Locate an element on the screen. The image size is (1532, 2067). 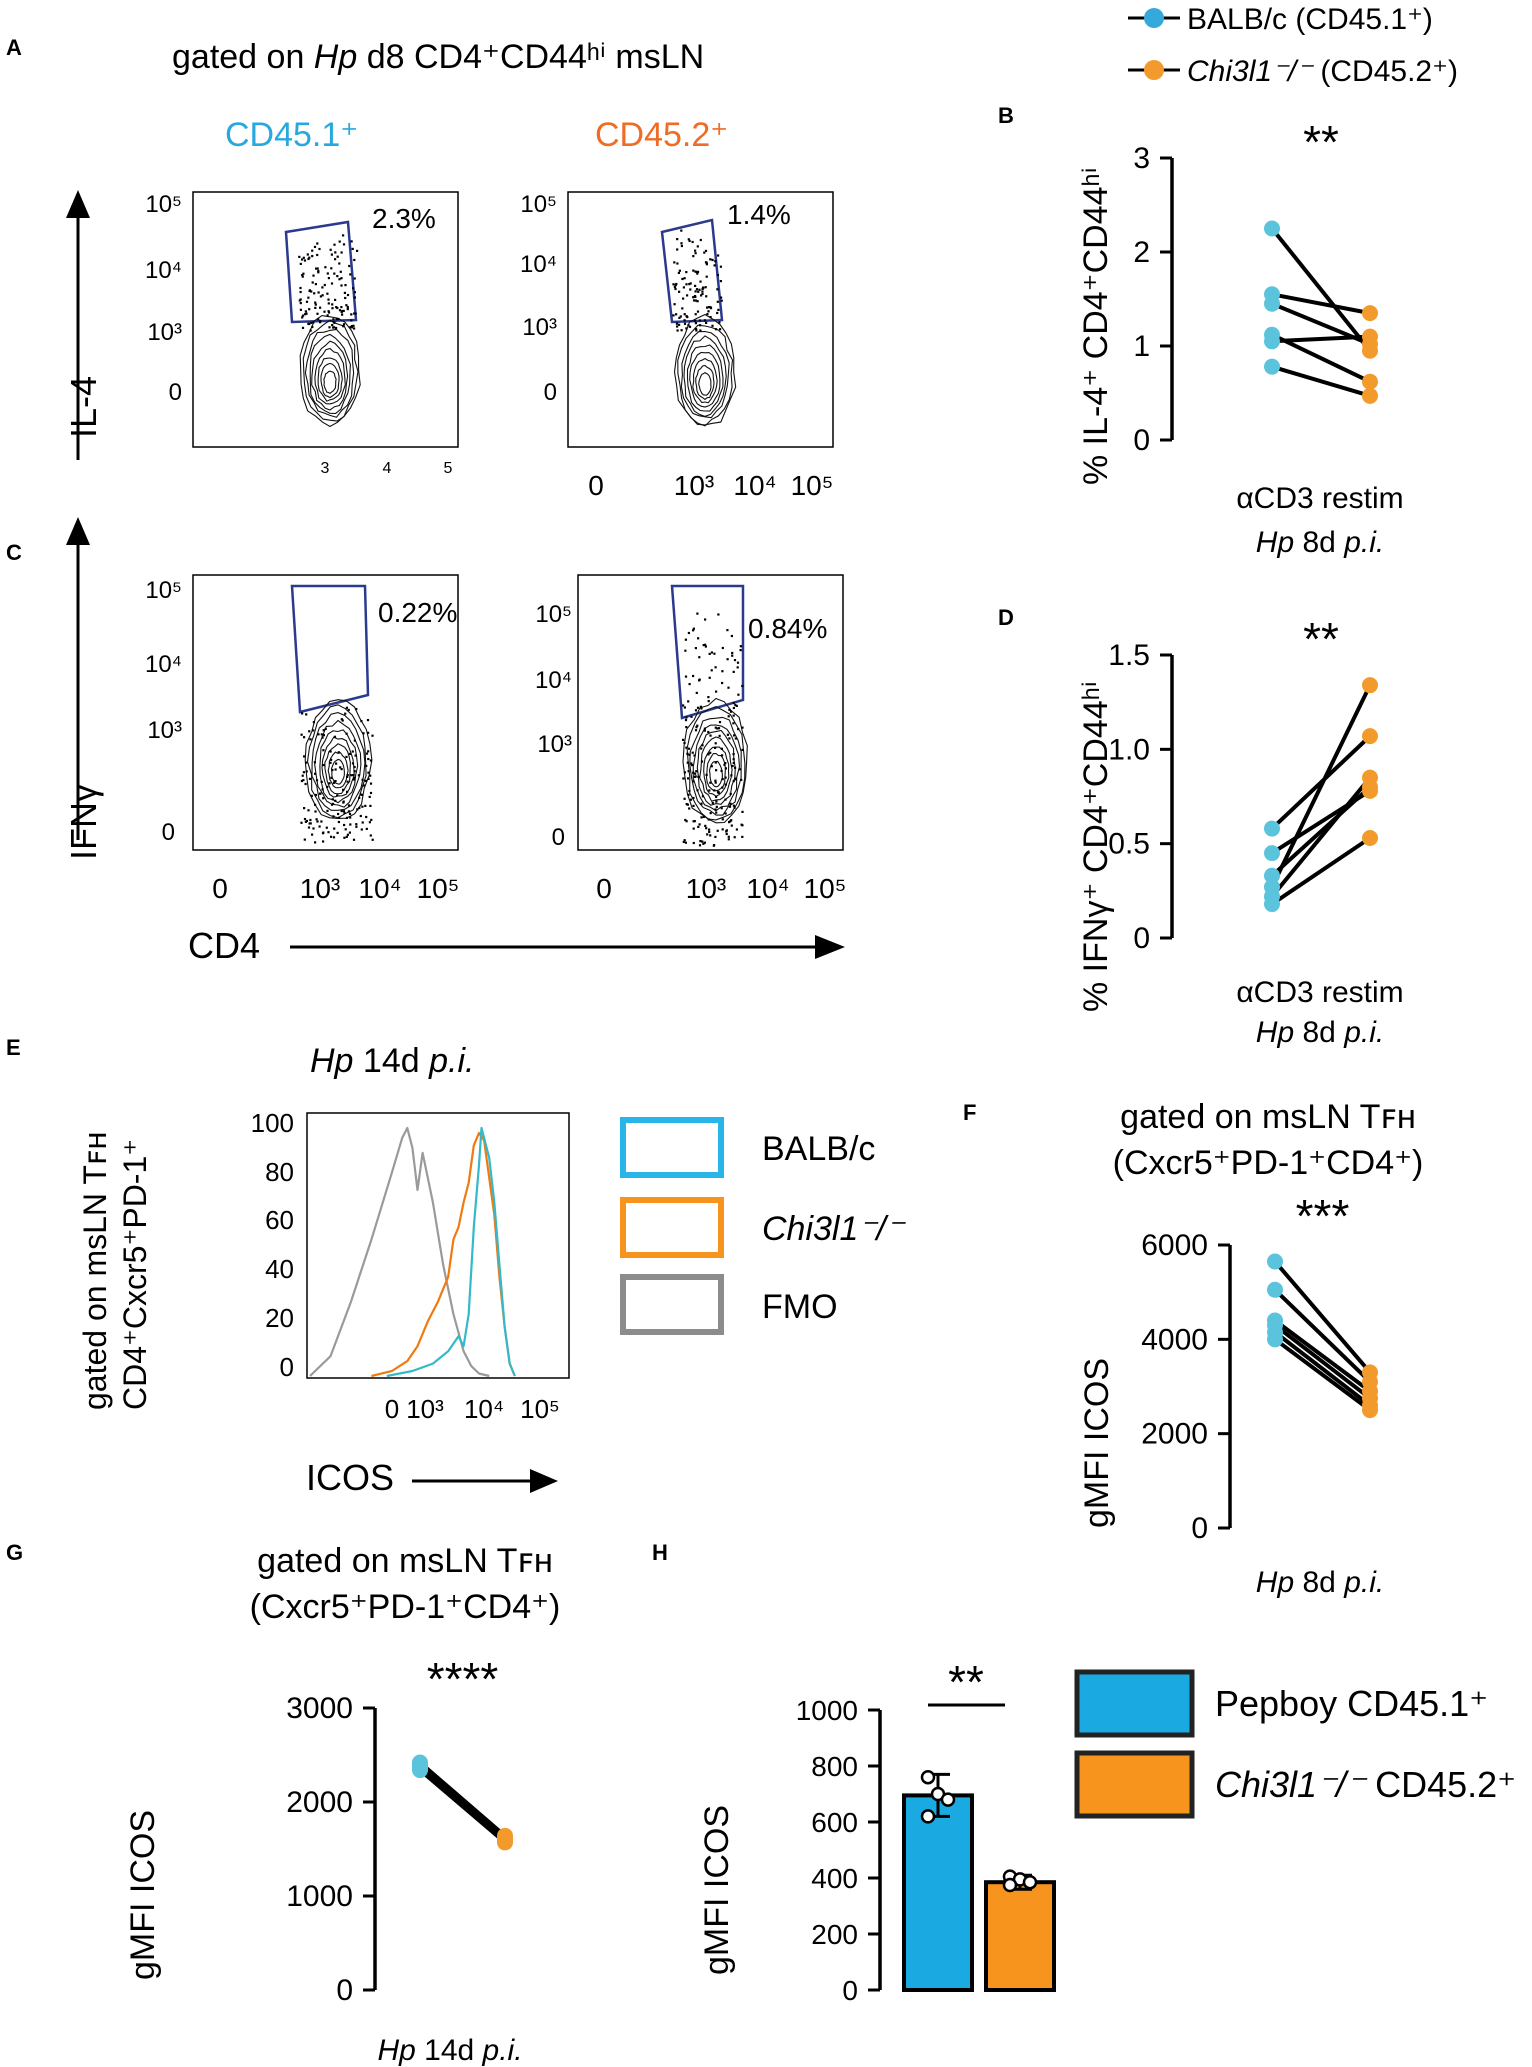
flow-c2-xtick: 0 is located at coordinates (604, 888).